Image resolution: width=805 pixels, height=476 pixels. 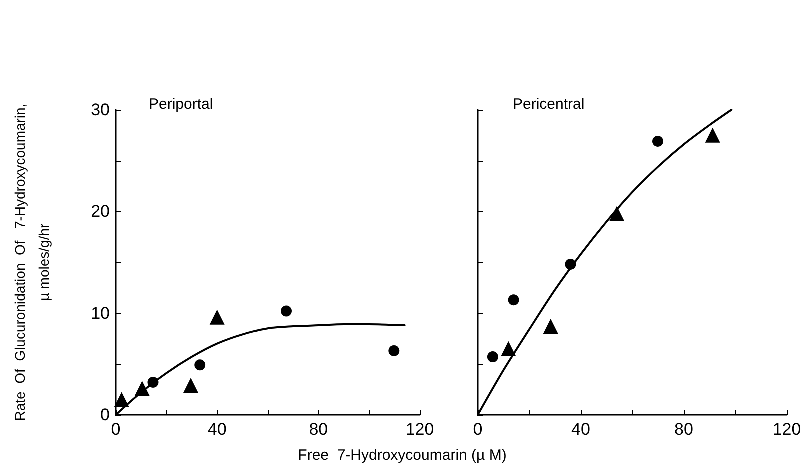 What do you see at coordinates (100, 212) in the screenshot?
I see `y-tick-label: 20` at bounding box center [100, 212].